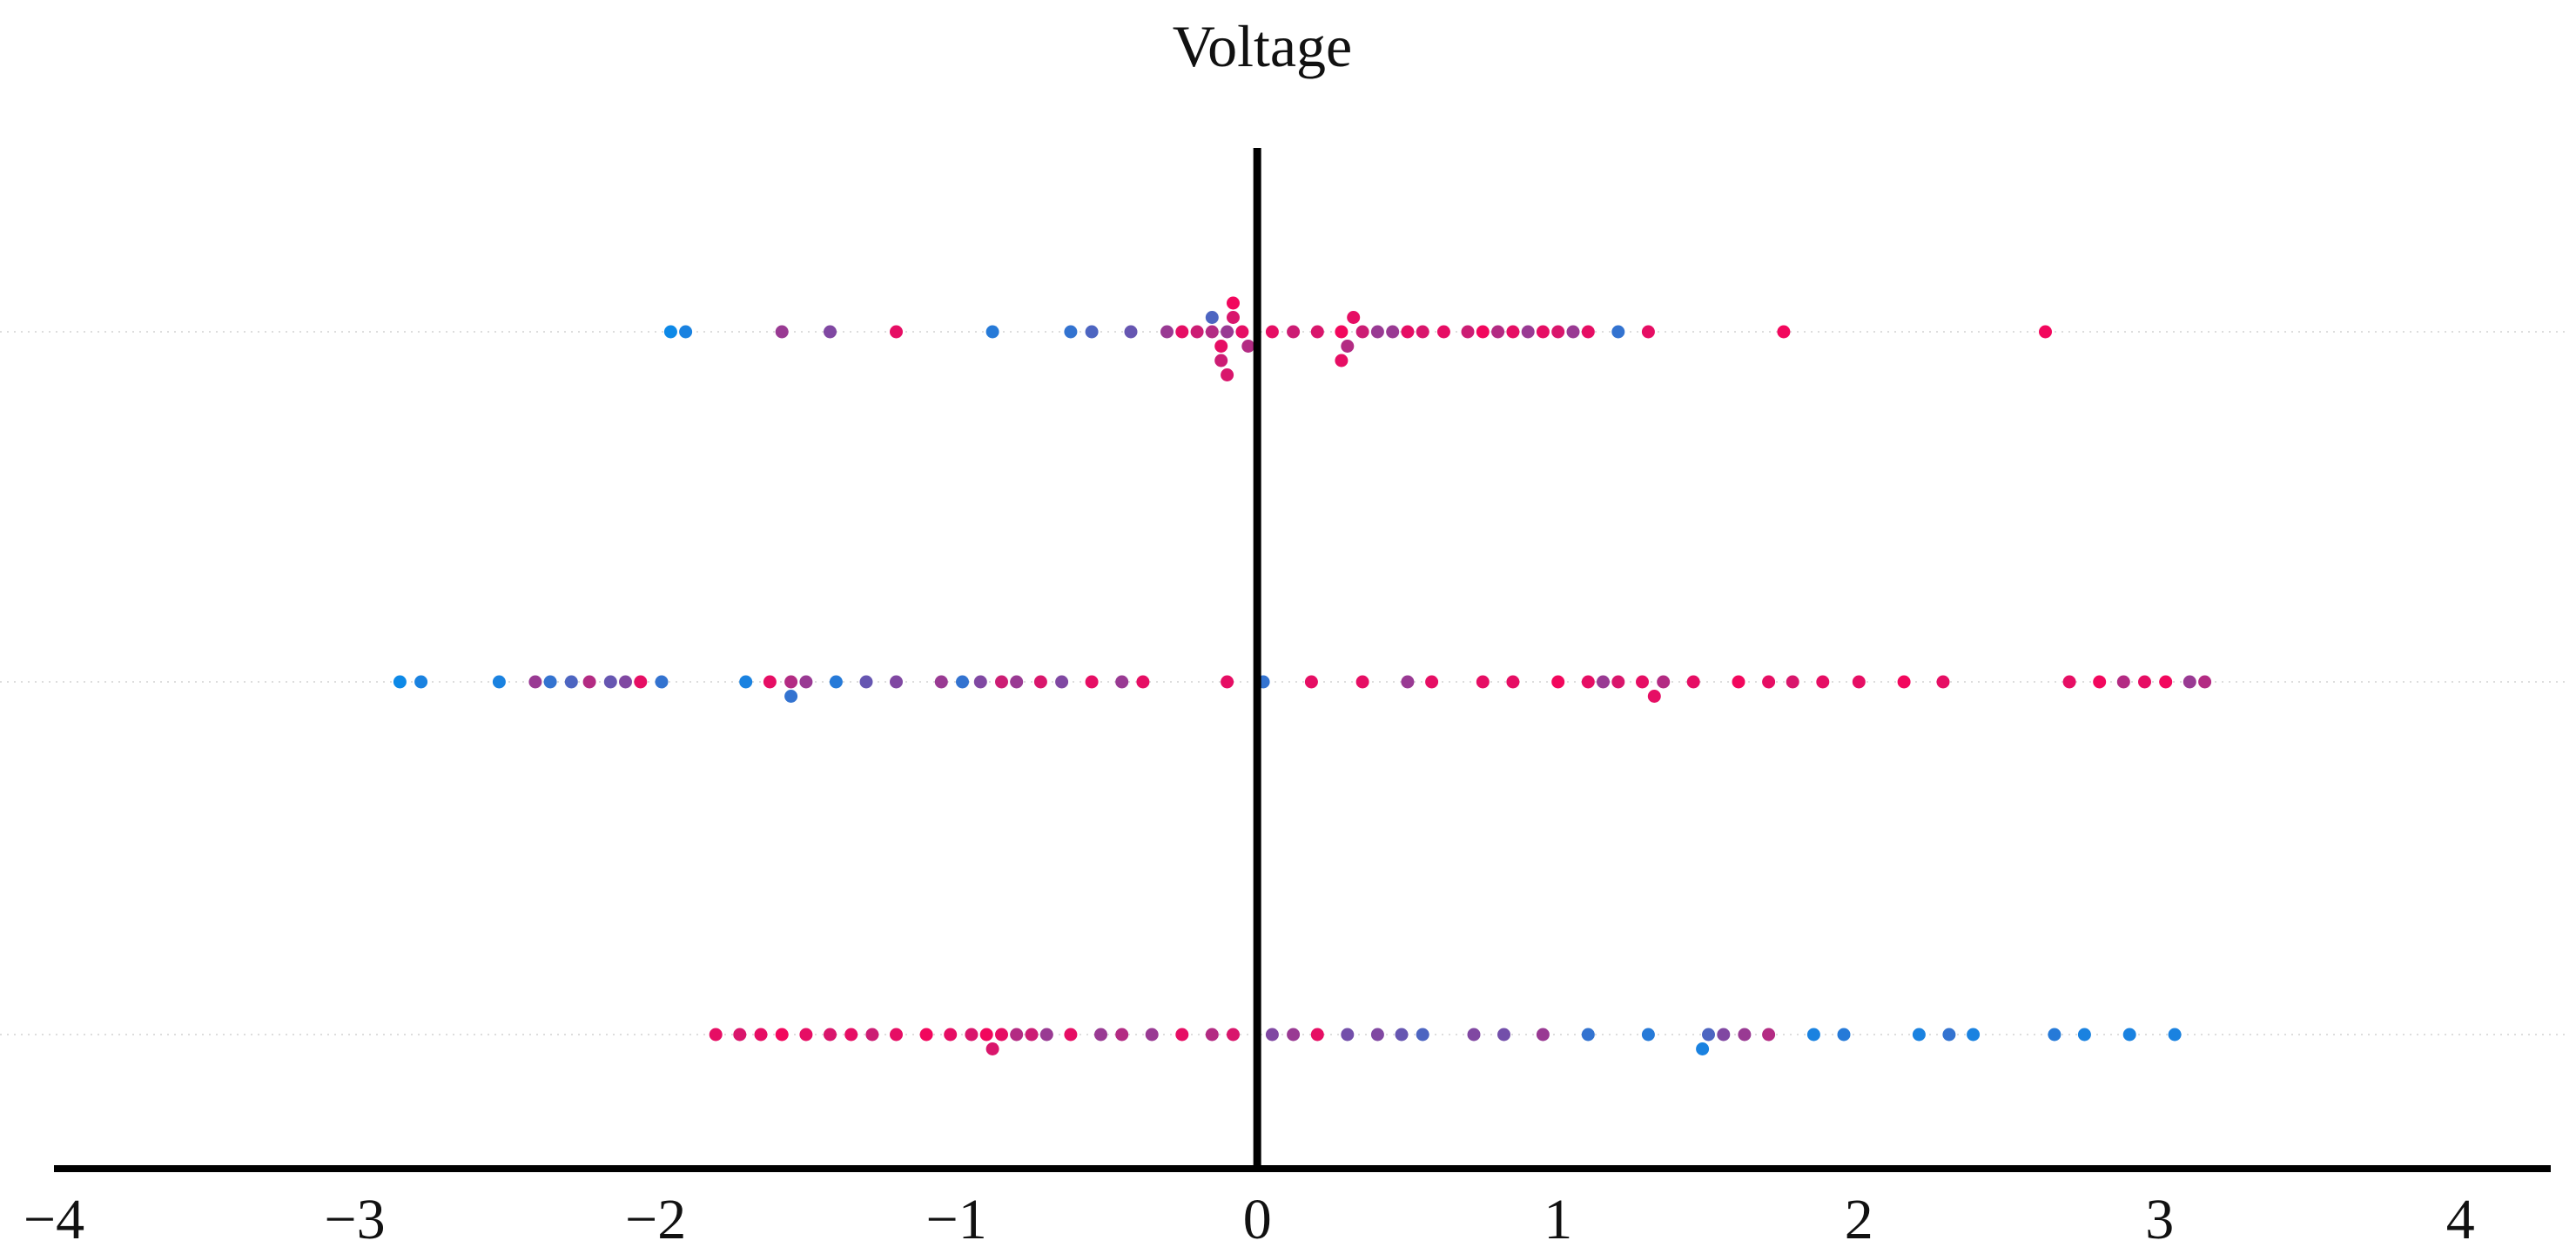 The height and width of the screenshot is (1254, 2576). I want to click on x-axis-ticks: −4 −3 −2 −1 0 1 2 3 4, so click(1249, 1219).